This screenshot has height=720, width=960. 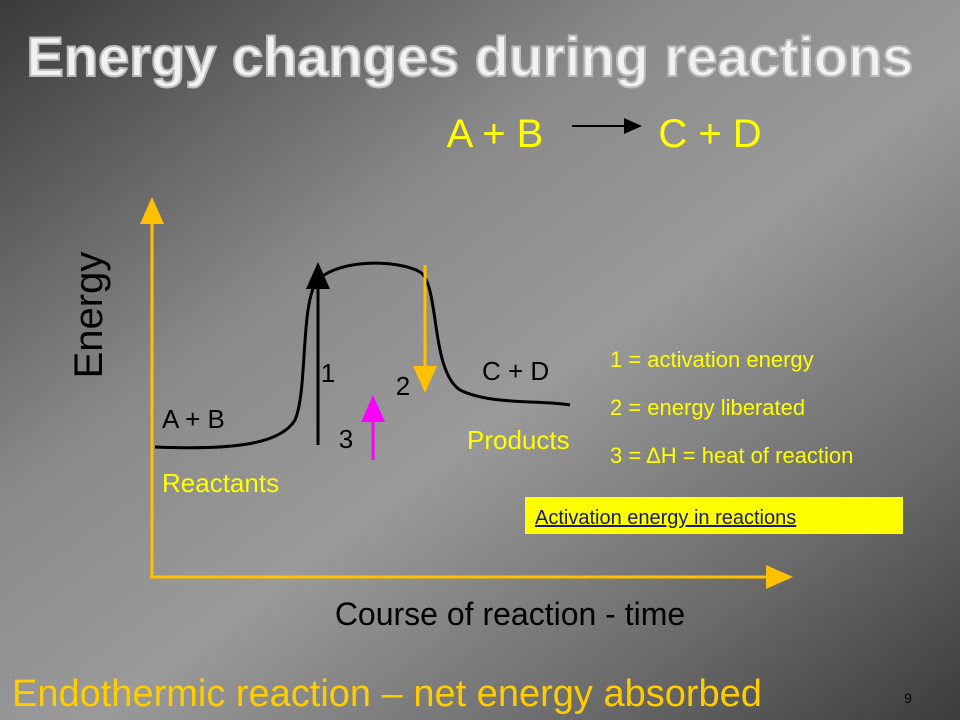 What do you see at coordinates (709, 134) in the screenshot?
I see `equation-right: C + D` at bounding box center [709, 134].